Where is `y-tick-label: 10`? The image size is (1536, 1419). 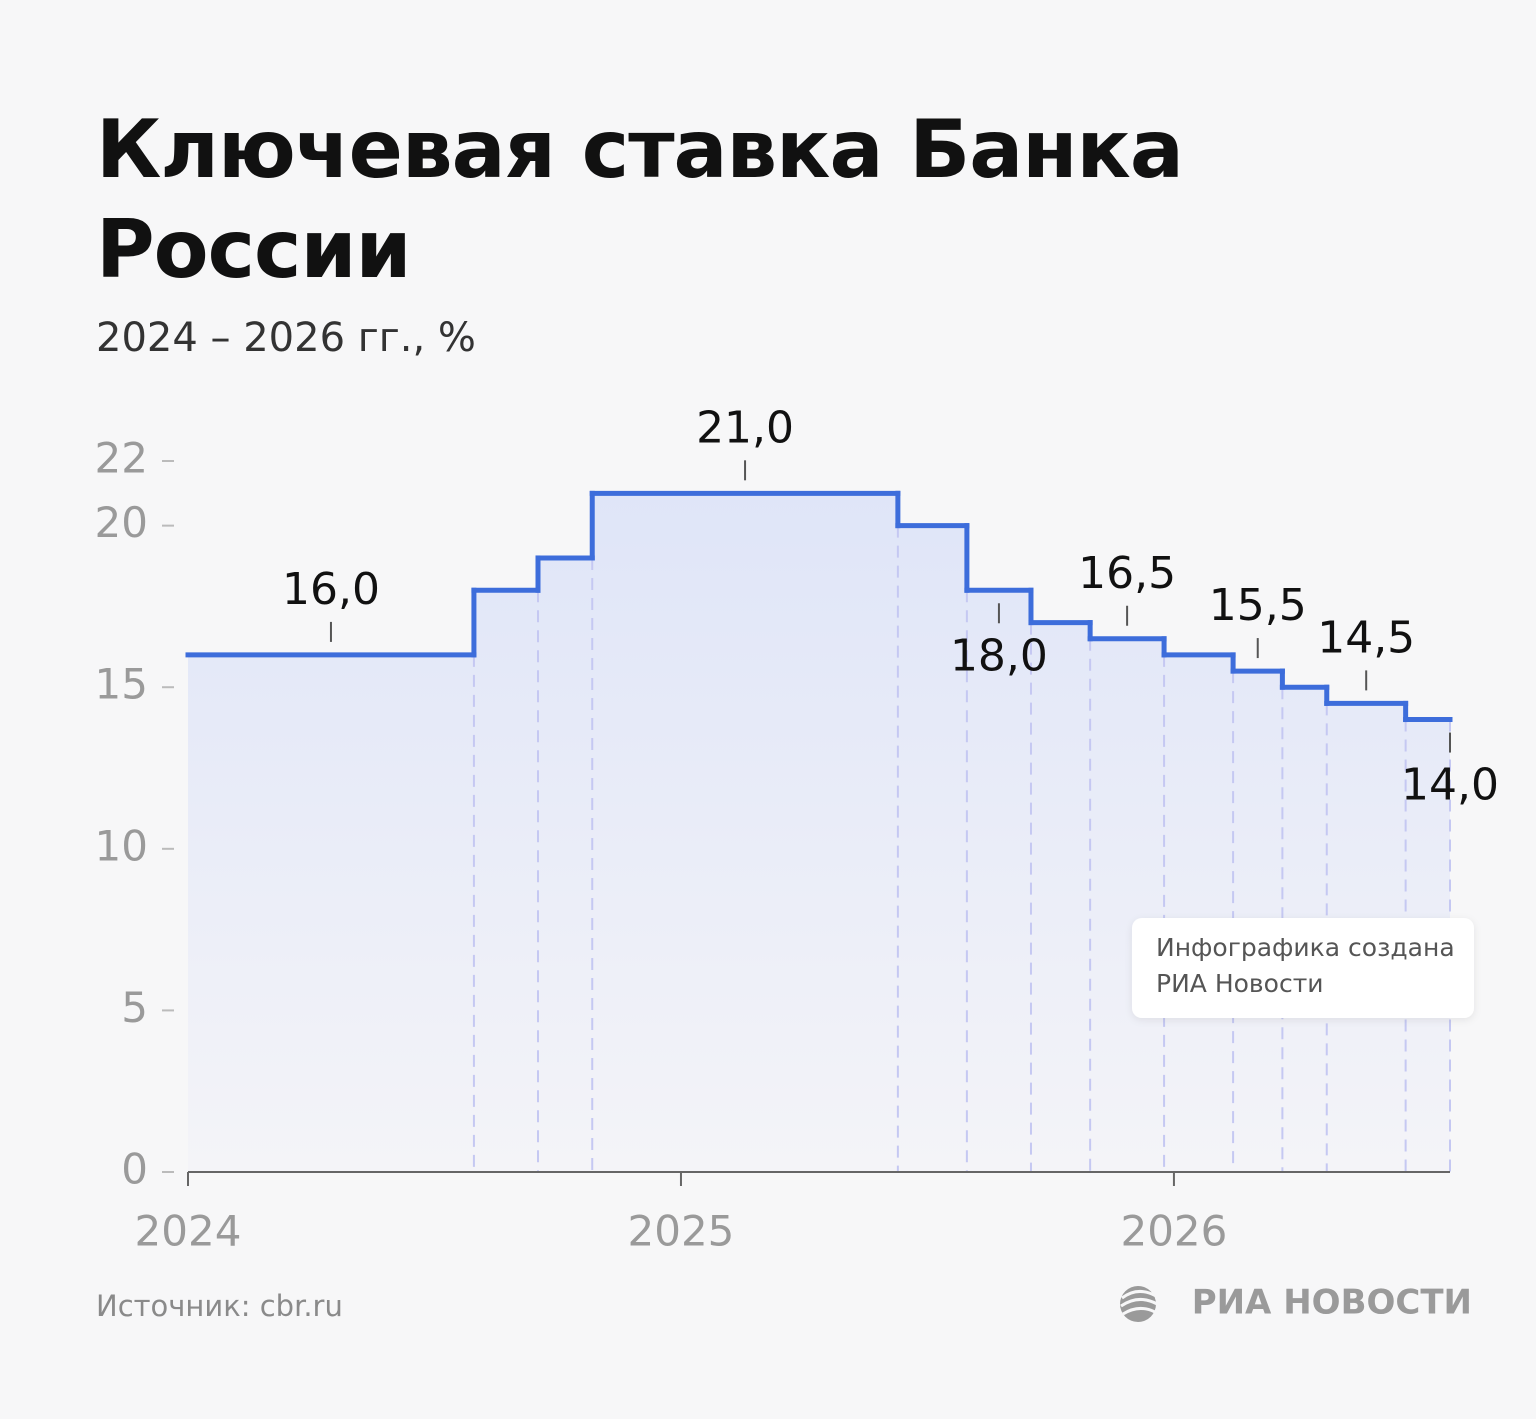
y-tick-label: 10 is located at coordinates (121, 845).